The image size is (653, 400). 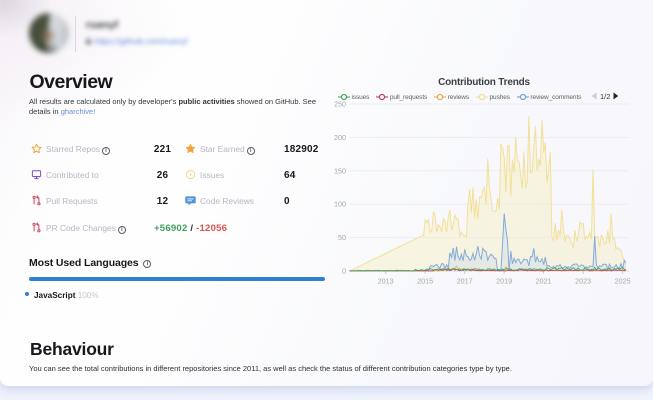 I want to click on svg-text: 150, so click(x=340, y=170).